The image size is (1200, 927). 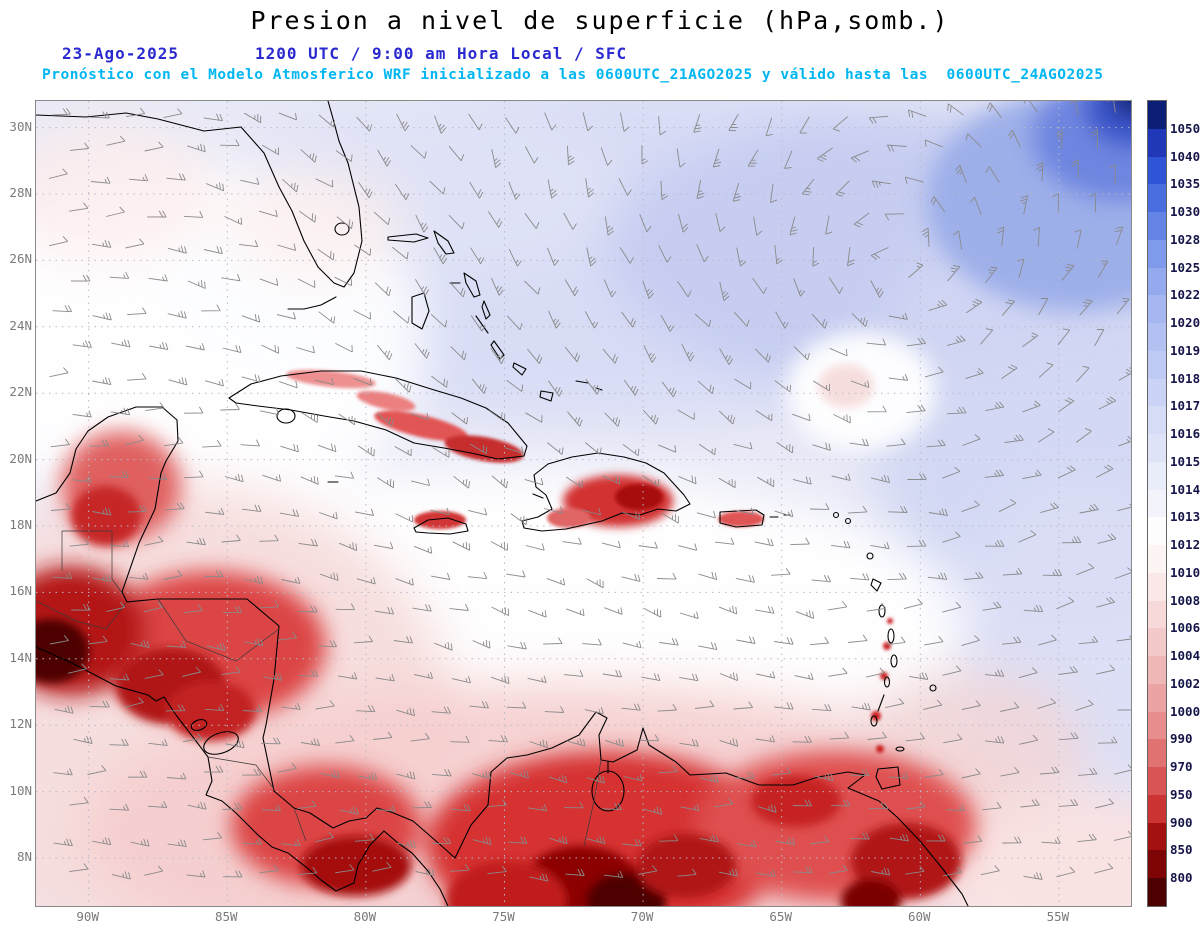 I want to click on lat-label: 22N, so click(x=20, y=392).